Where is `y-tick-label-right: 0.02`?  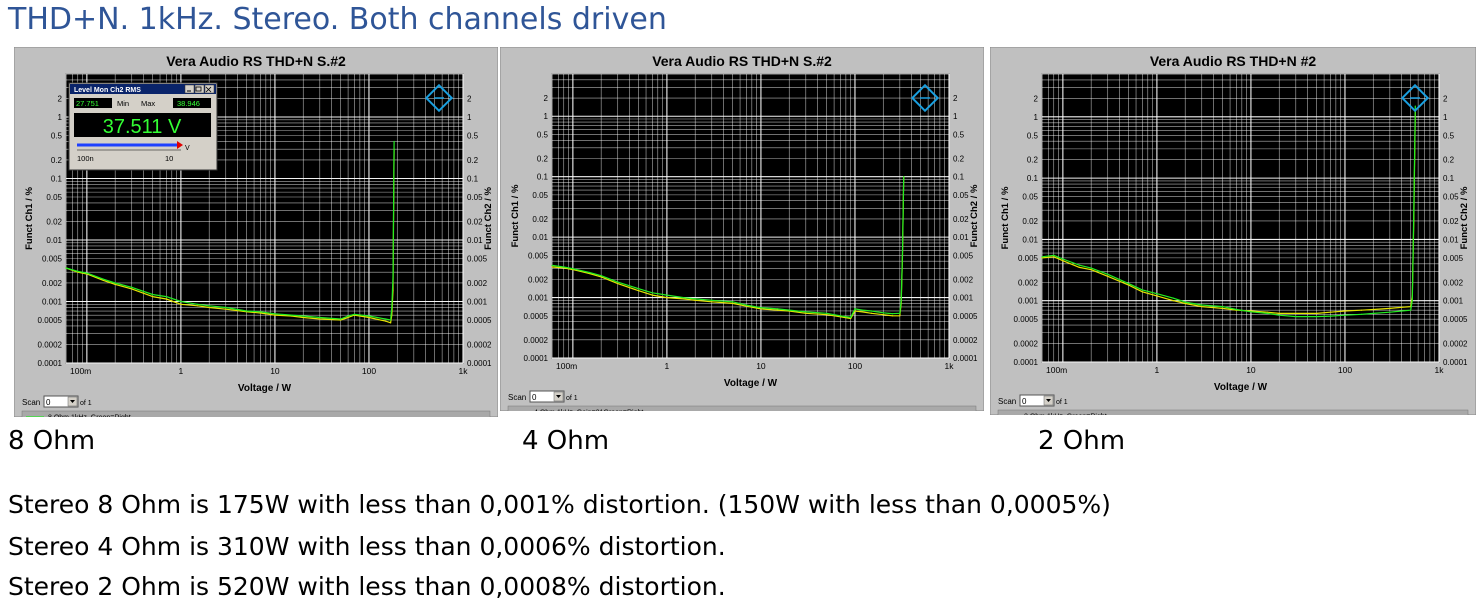
y-tick-label-right: 0.02 is located at coordinates (1451, 221).